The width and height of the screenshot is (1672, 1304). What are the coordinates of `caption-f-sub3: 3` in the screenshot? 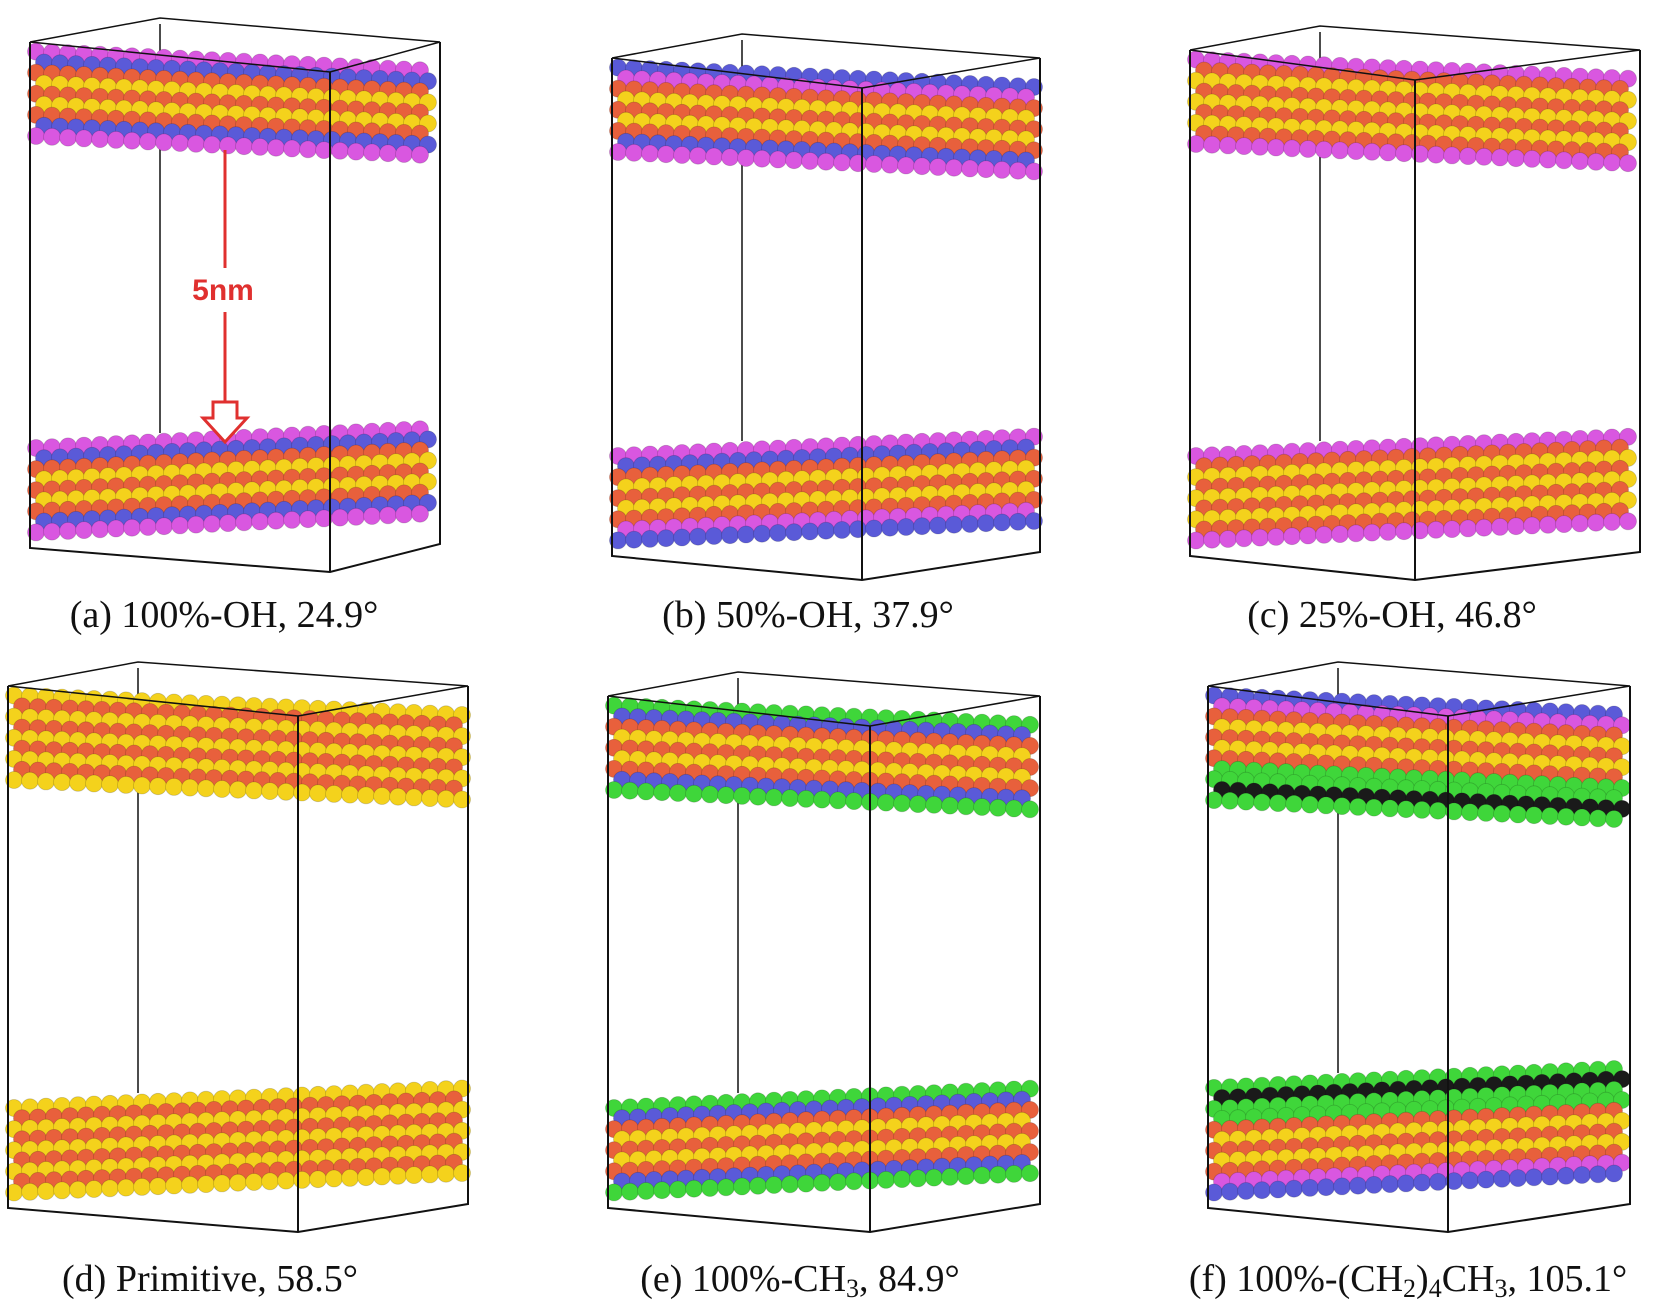 It's located at (1501, 1288).